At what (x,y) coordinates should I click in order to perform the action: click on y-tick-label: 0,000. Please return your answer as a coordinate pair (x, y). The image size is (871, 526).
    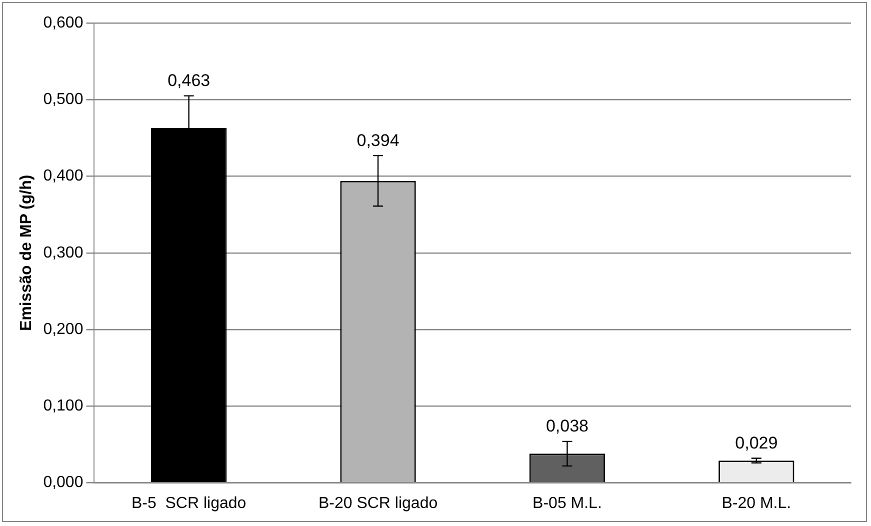
    Looking at the image, I should click on (63, 483).